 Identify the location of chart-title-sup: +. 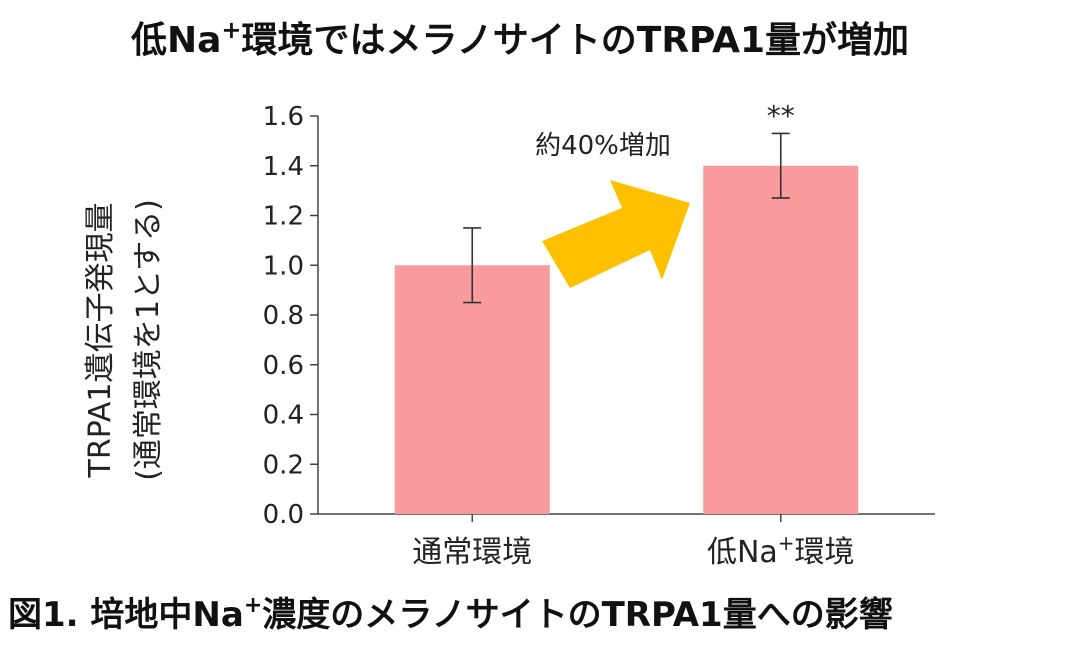
(231, 30).